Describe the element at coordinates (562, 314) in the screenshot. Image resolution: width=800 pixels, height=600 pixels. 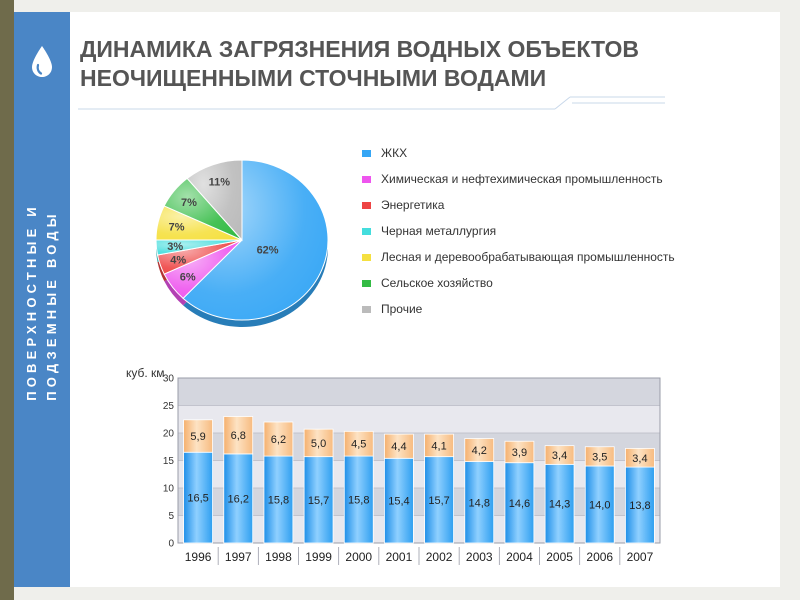
I see `legend-item: Прочие` at that location.